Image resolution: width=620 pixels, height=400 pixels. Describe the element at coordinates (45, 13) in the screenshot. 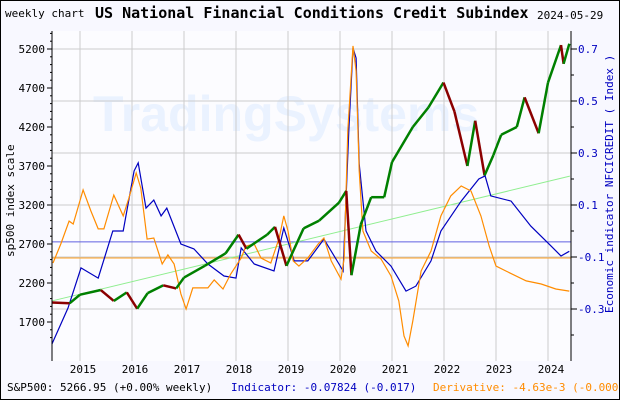

I see `chart-type-label: weekly chart` at that location.